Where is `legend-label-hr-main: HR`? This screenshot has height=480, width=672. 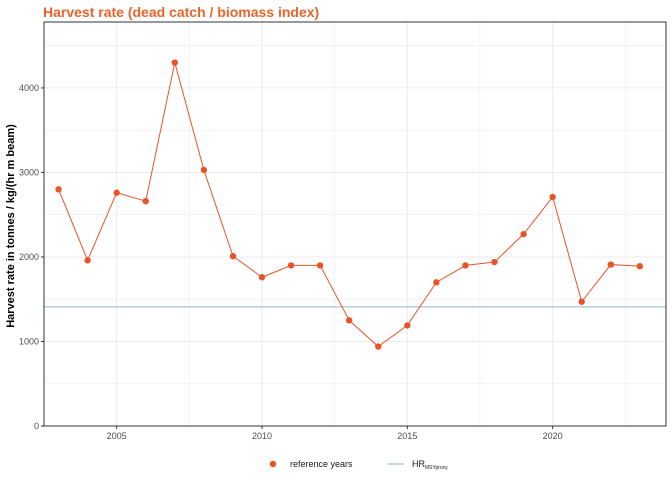 legend-label-hr-main: HR is located at coordinates (418, 464).